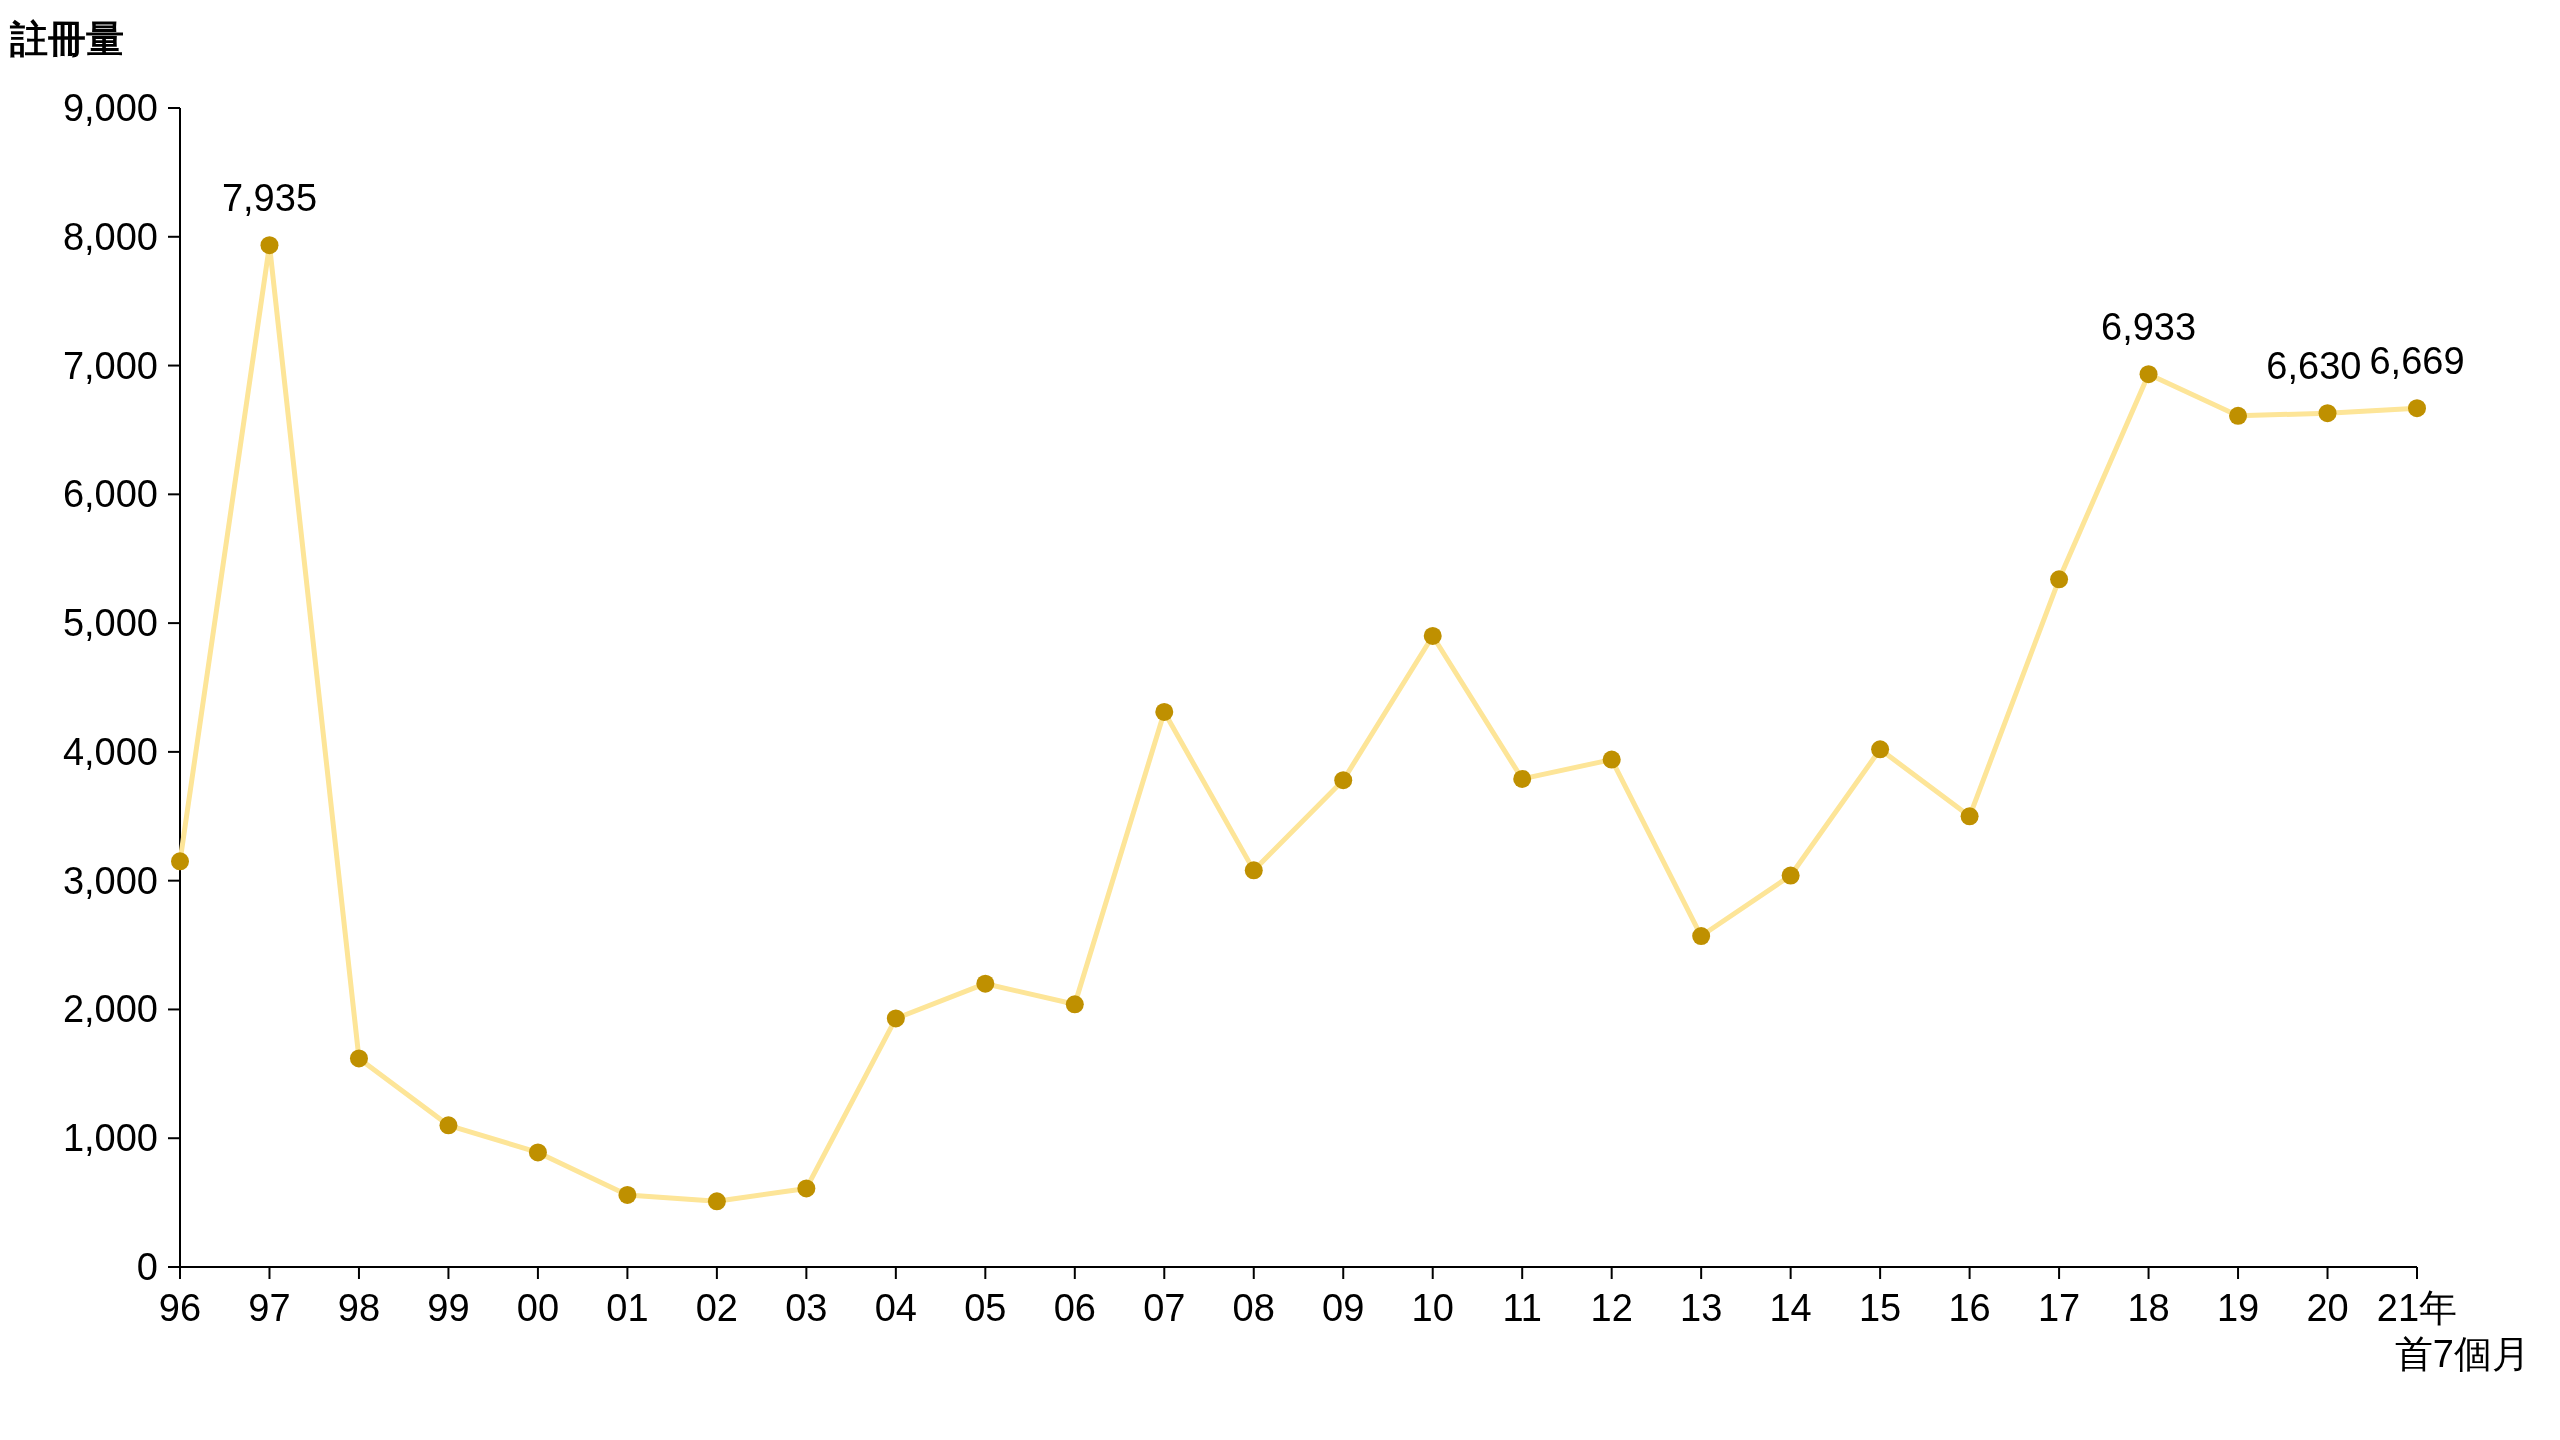 Image resolution: width=2560 pixels, height=1440 pixels. Describe the element at coordinates (110, 751) in the screenshot. I see `y-tick-label: 4,000` at that location.